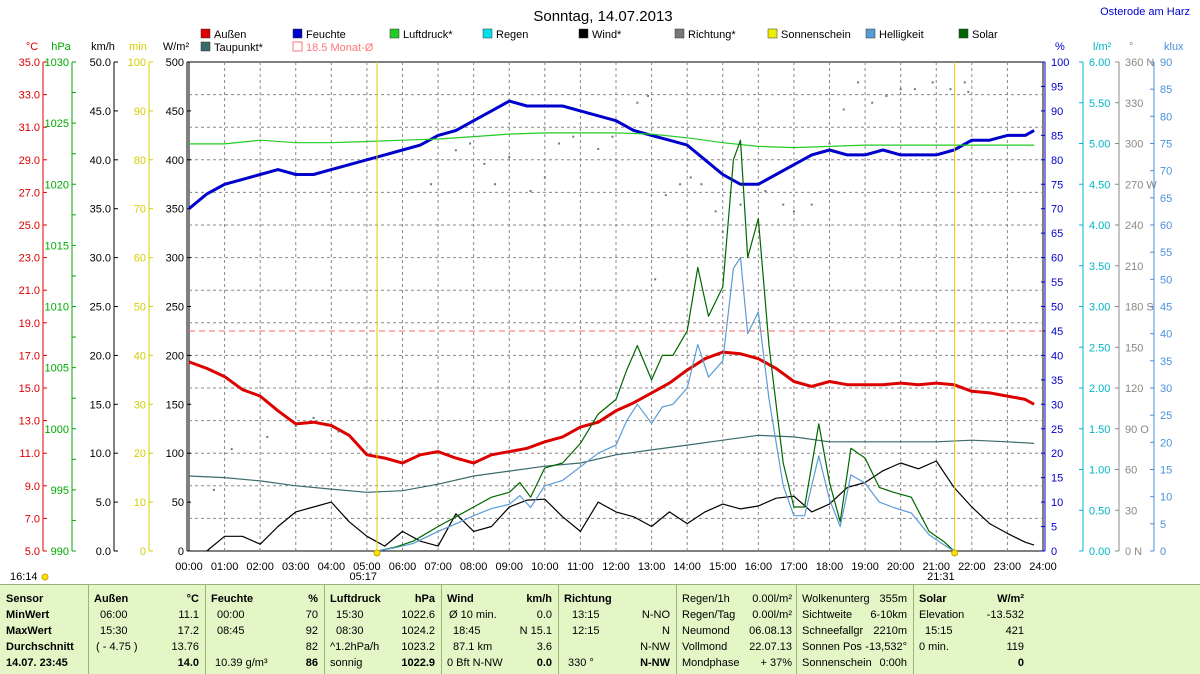 Image resolution: width=1200 pixels, height=674 pixels. I want to click on right-axis-tick-label: 85, so click(1166, 90).